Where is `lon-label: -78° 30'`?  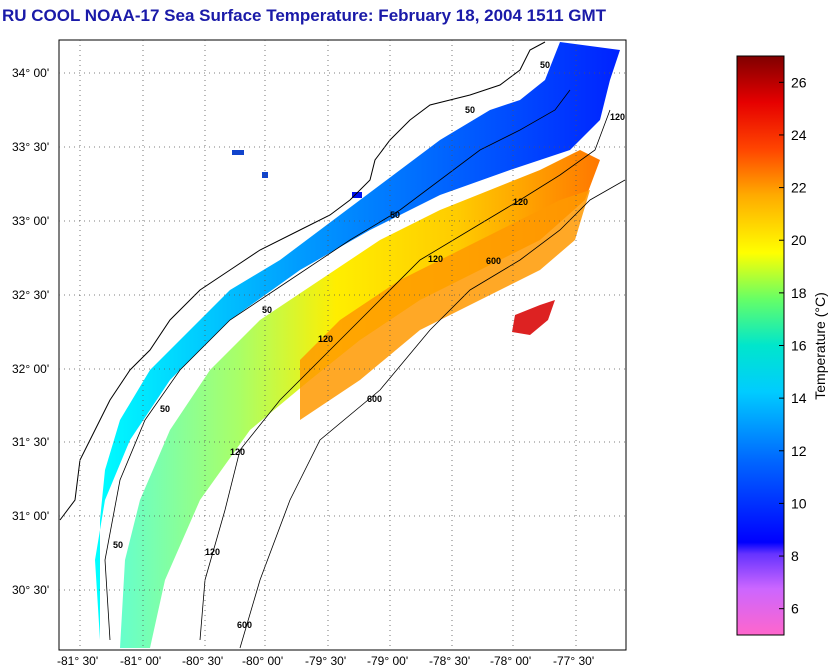 lon-label: -78° 30' is located at coordinates (449, 661).